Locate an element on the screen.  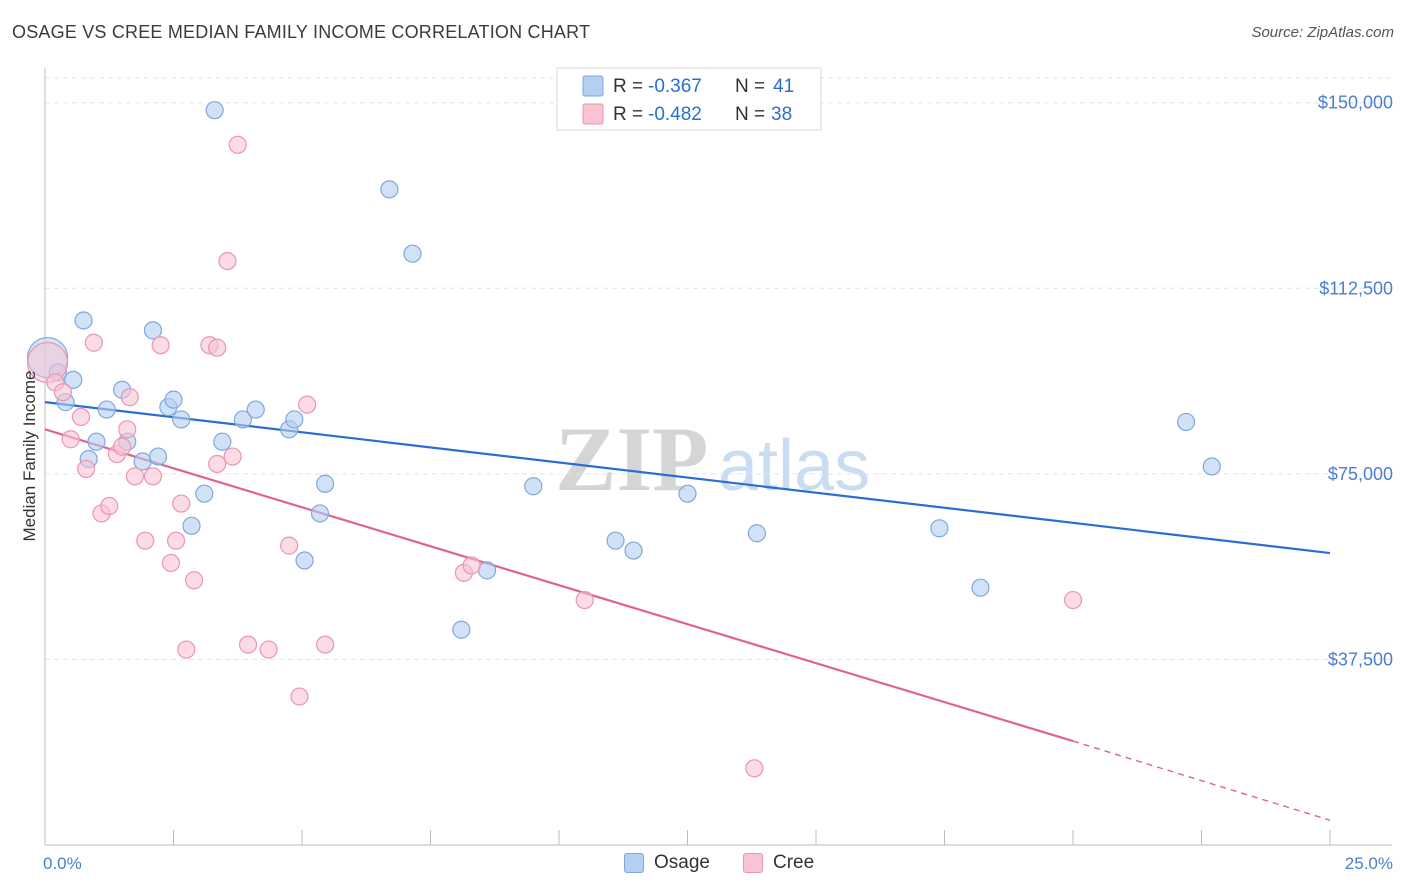
osage-n-value: 41 is located at coordinates (783, 86).